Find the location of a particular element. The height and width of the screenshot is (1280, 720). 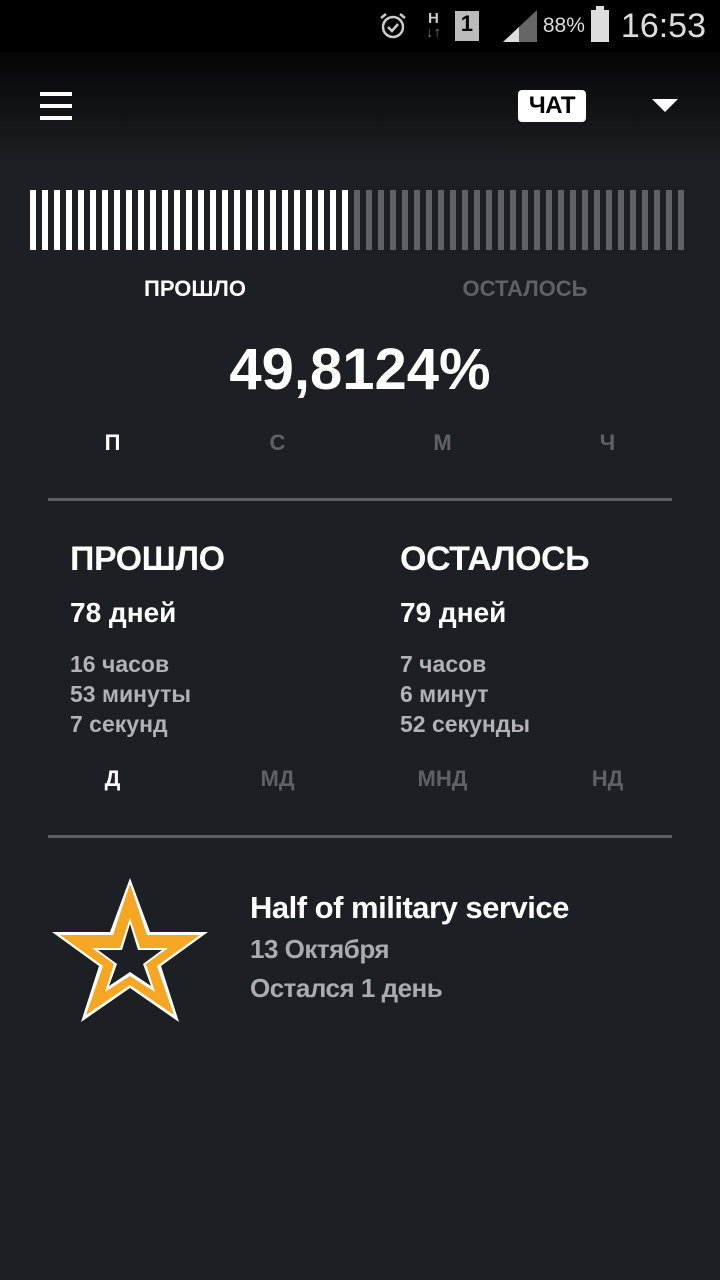

unit-tab-mnd: МНД is located at coordinates (442, 778).